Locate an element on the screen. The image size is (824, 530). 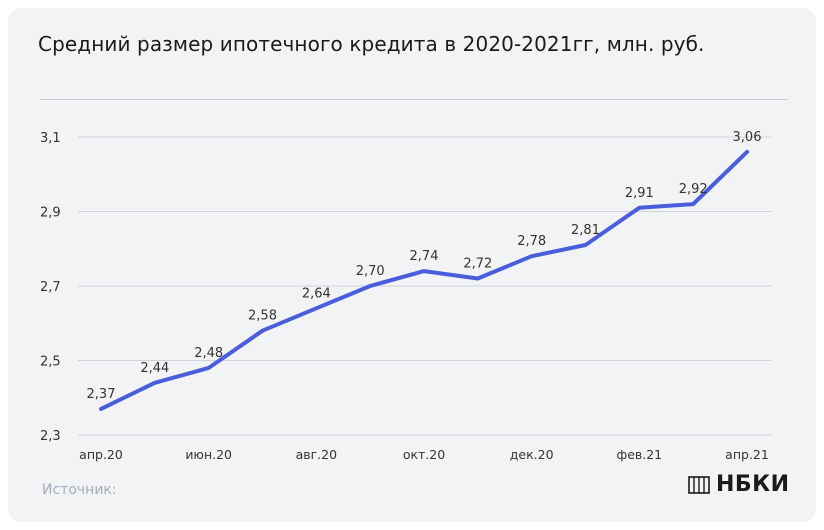
y-tick-label: 2,7 is located at coordinates (50, 287).